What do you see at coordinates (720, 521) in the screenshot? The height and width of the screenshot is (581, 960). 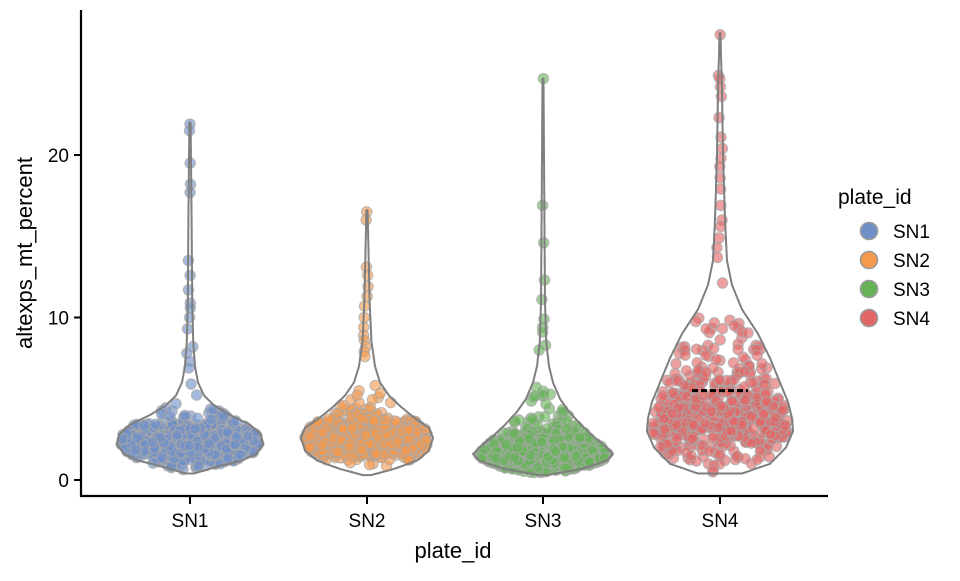 I see `x-tick-label: SN4` at bounding box center [720, 521].